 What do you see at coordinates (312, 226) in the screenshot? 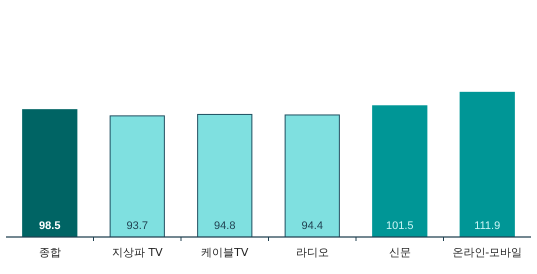
I see `data-label: 94.4` at bounding box center [312, 226].